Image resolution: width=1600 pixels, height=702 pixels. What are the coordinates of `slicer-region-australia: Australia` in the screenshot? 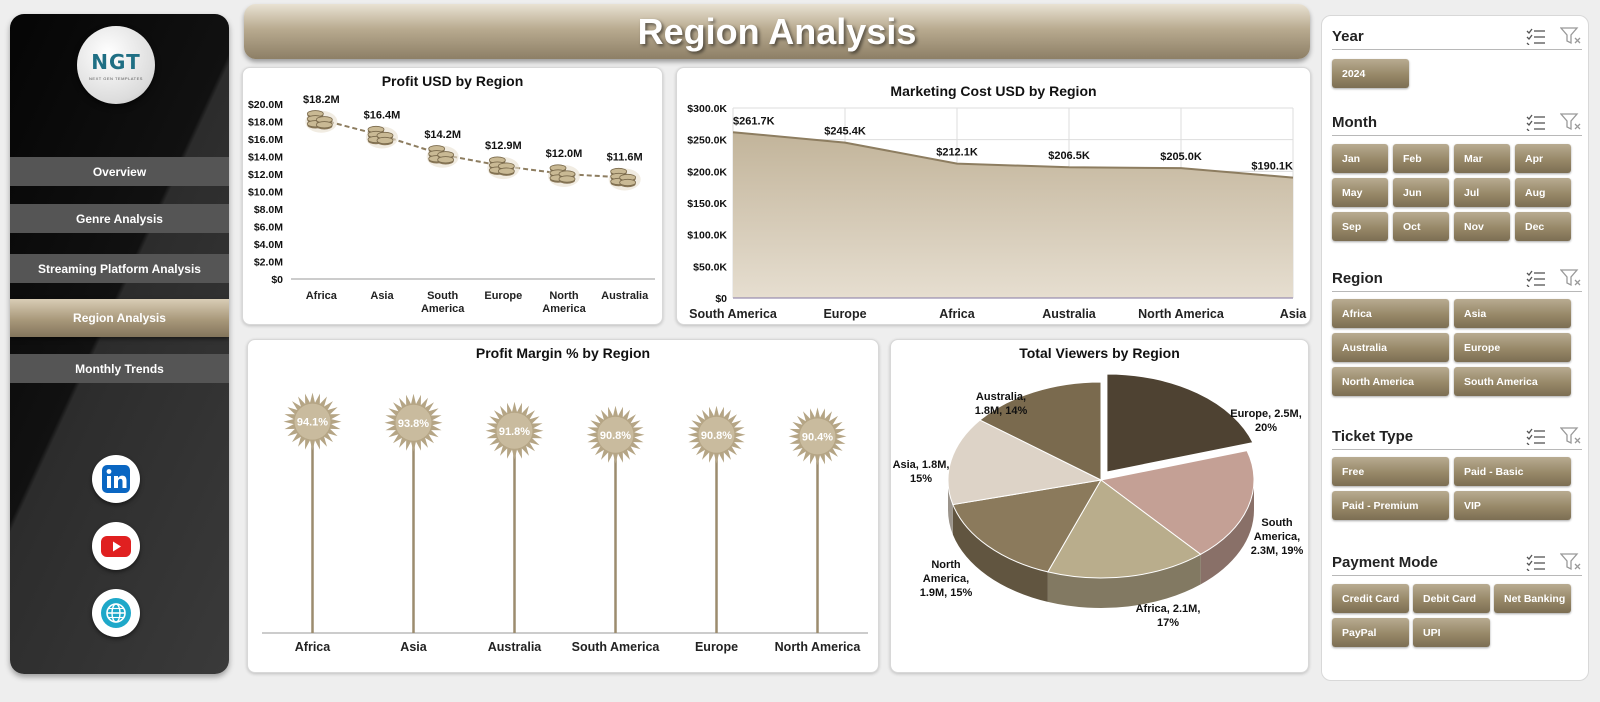 It's located at (1390, 347).